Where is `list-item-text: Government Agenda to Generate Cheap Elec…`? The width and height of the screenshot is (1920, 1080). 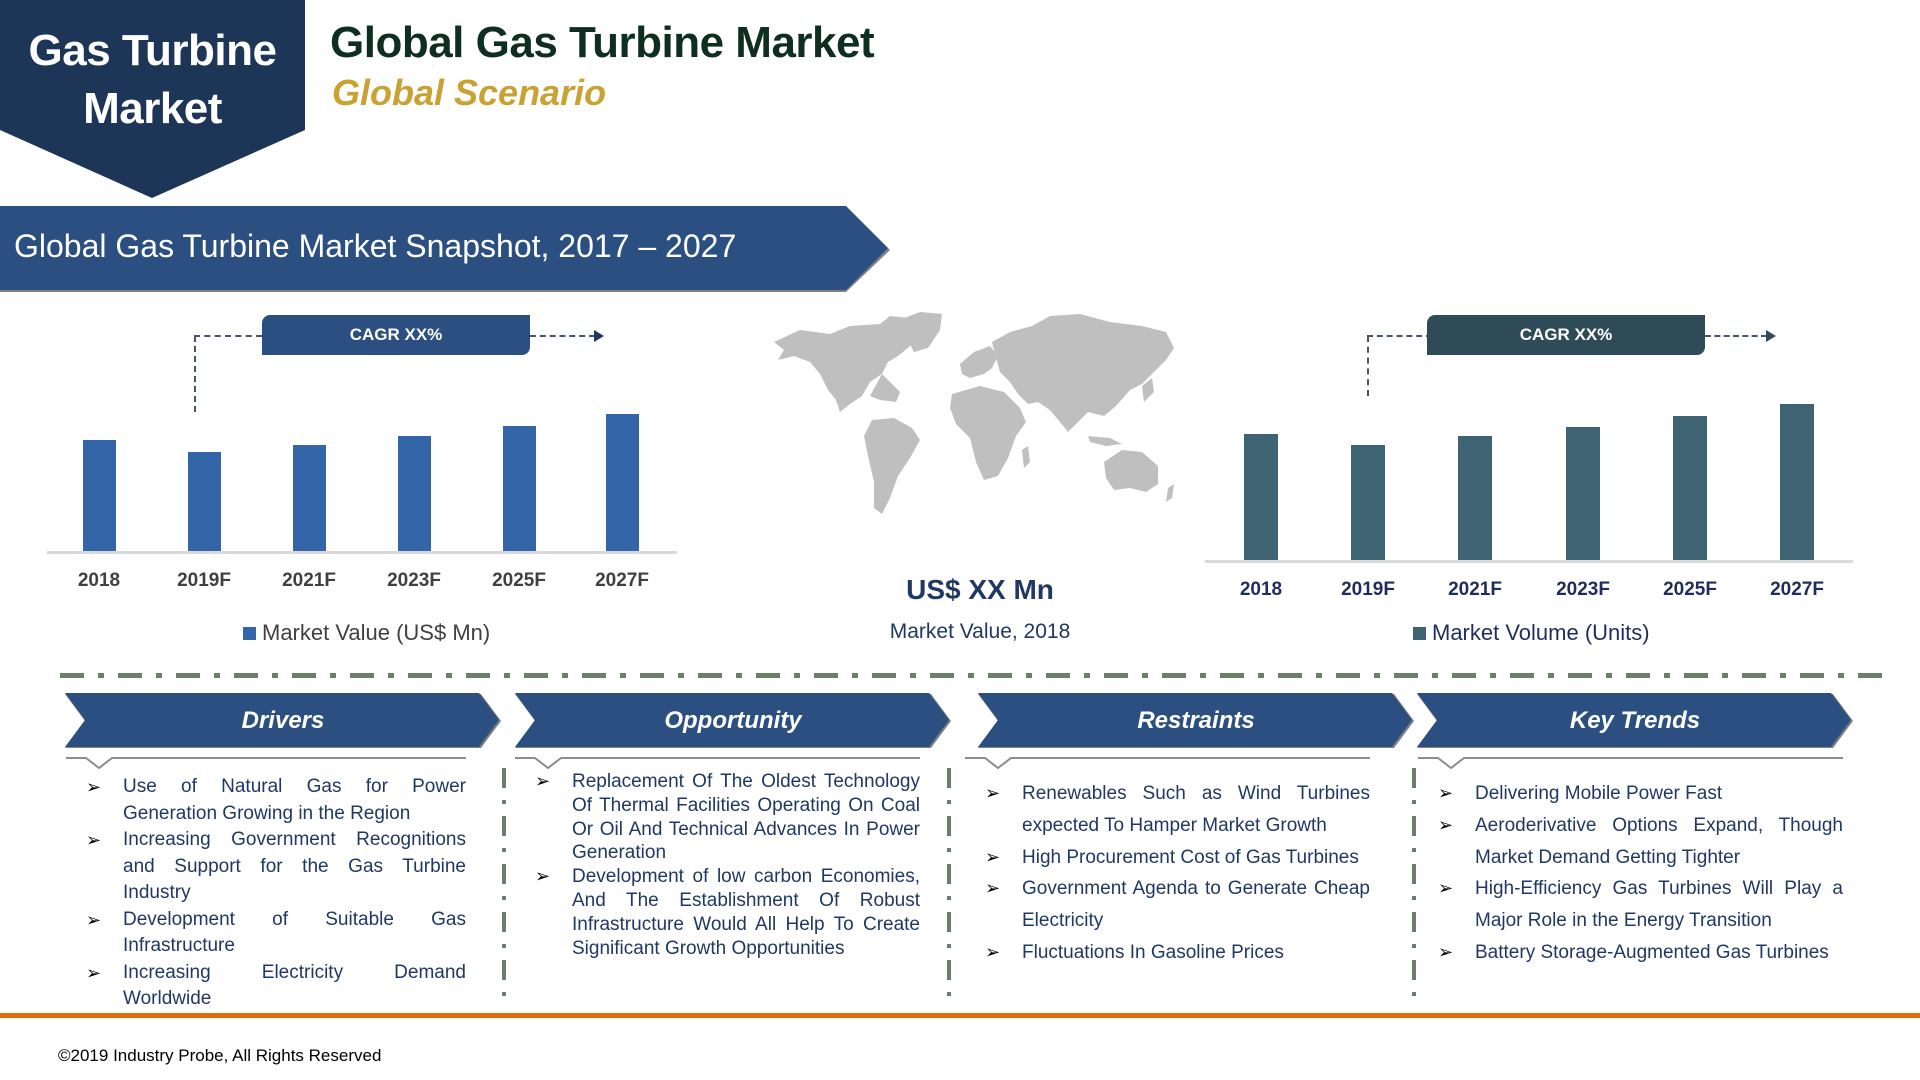 list-item-text: Government Agenda to Generate Cheap Elec… is located at coordinates (1196, 905).